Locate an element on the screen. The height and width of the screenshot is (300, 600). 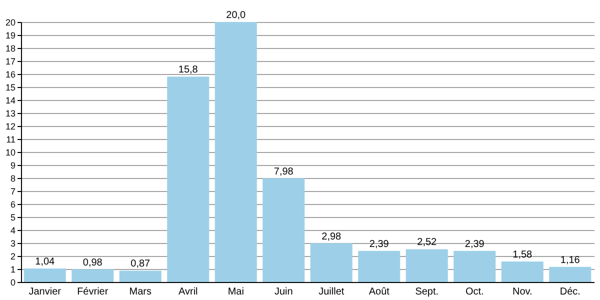
y-tick-label: 1 is located at coordinates (13, 269).